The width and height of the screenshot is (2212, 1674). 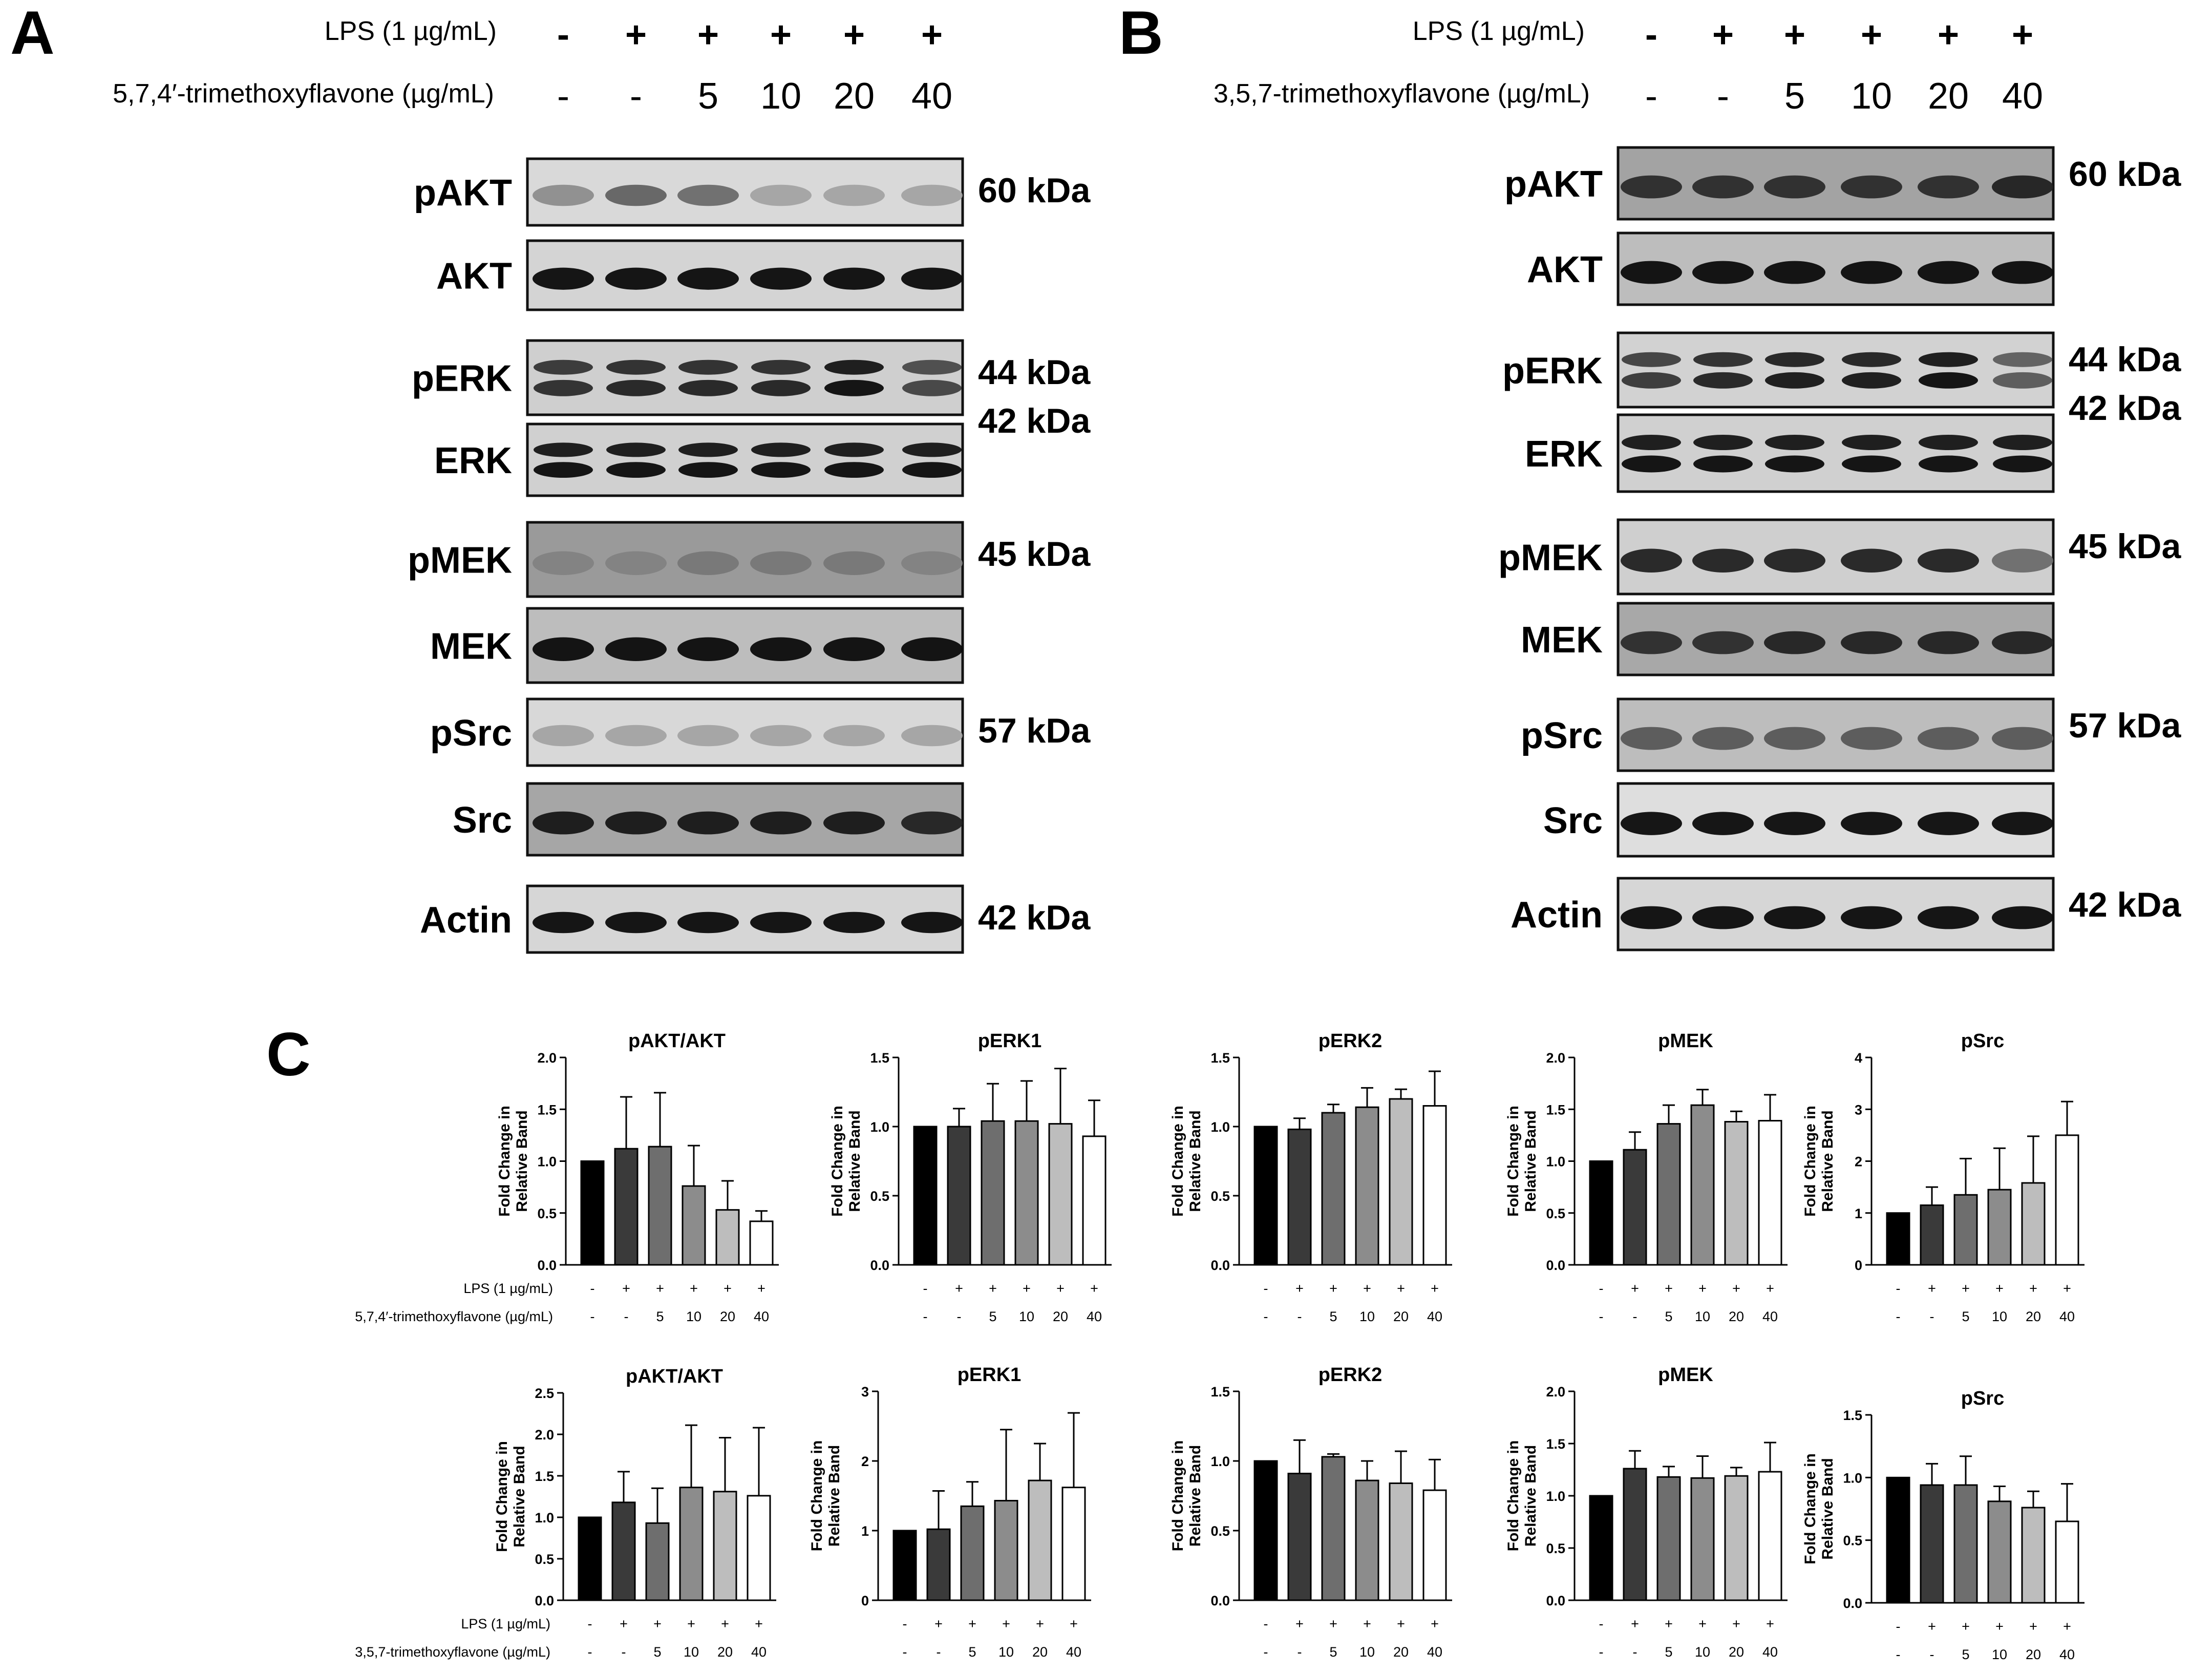 What do you see at coordinates (544, 1394) in the screenshot?
I see `y-tick-label: 2.5` at bounding box center [544, 1394].